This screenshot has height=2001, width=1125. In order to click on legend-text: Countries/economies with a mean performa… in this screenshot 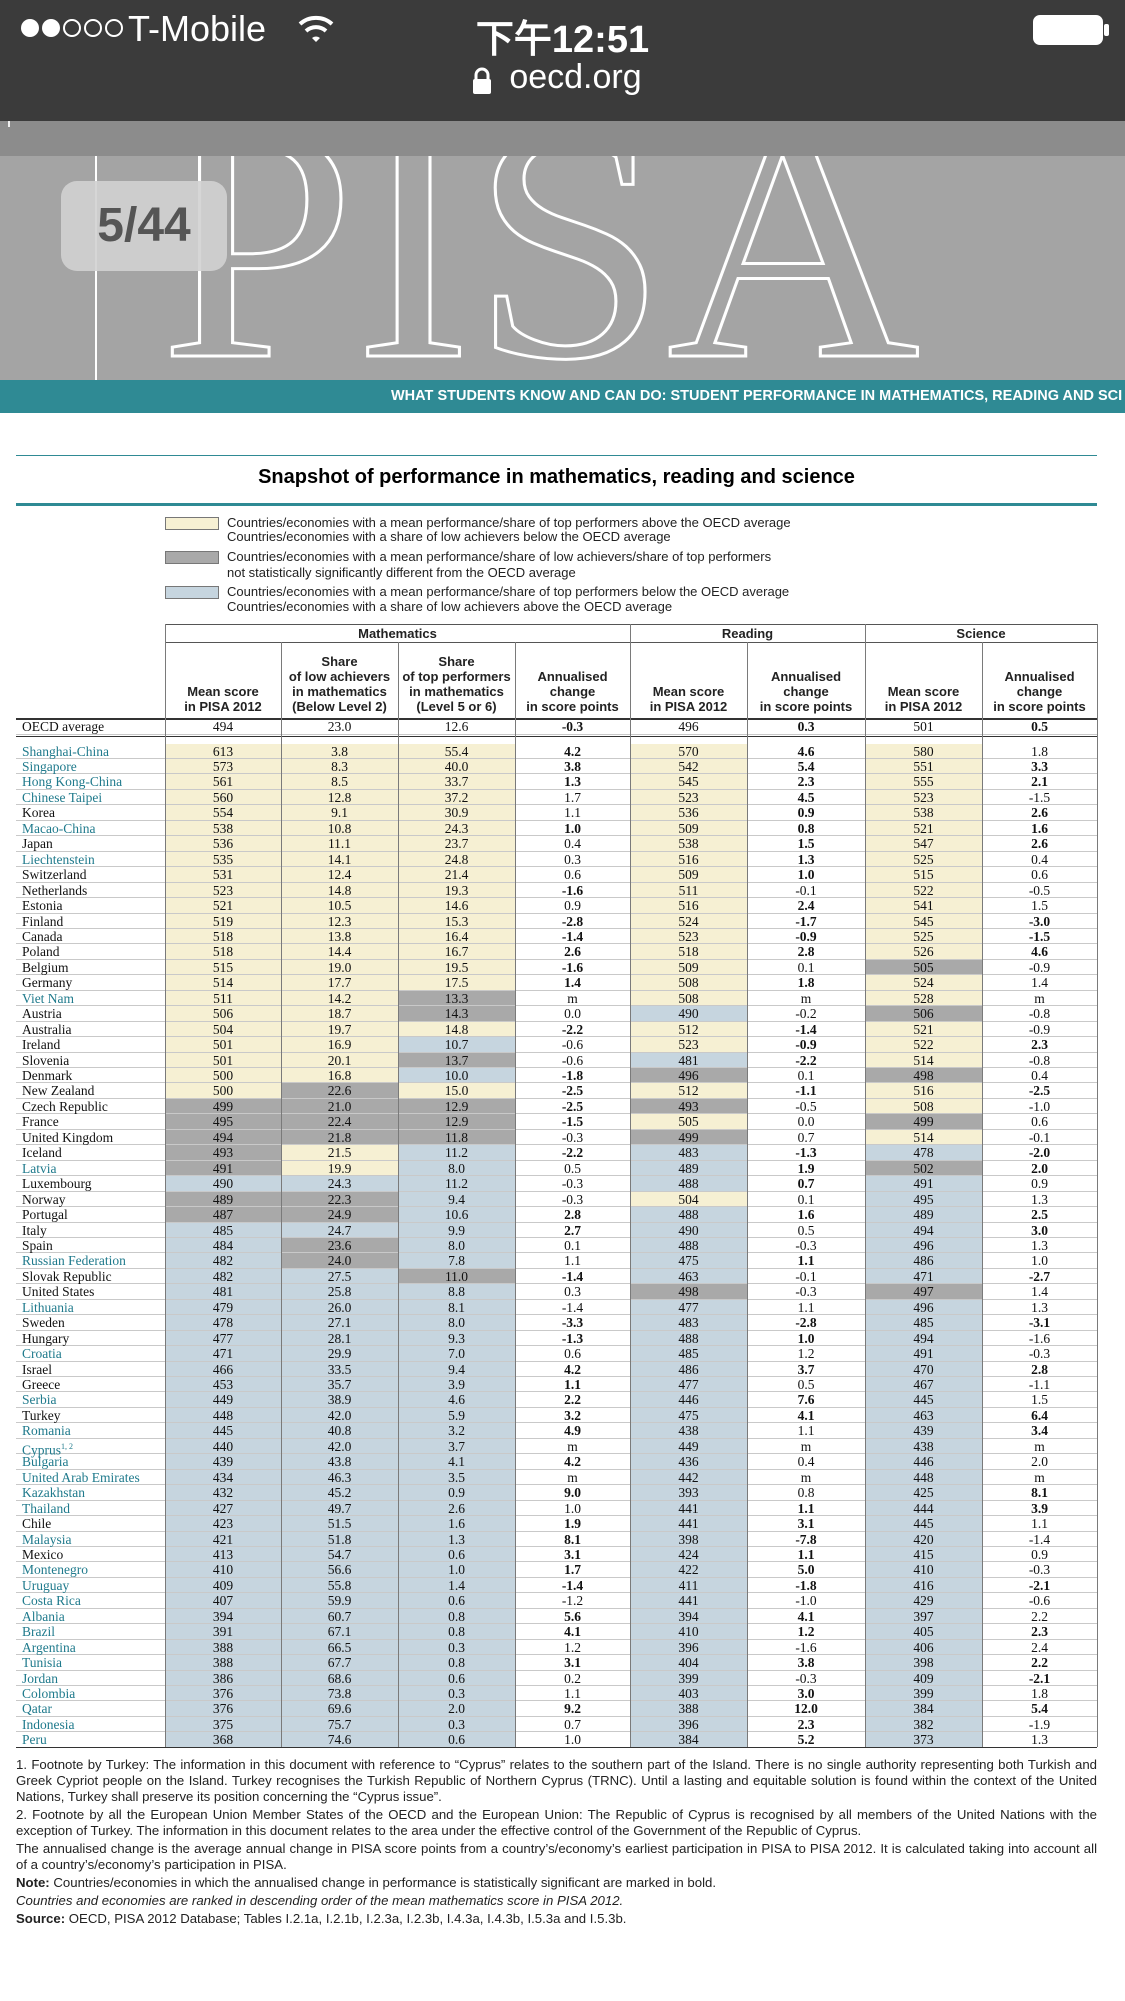, I will do `click(509, 522)`.